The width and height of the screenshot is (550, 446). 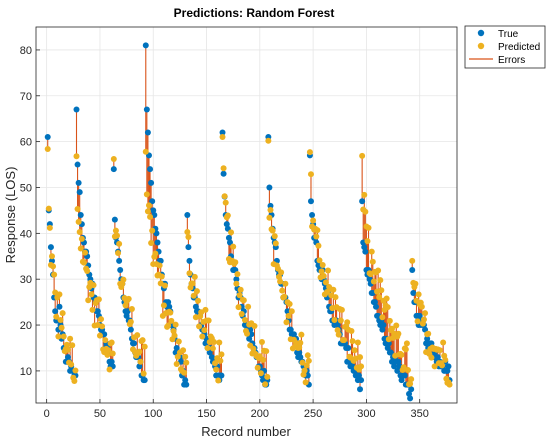 I want to click on x-tick-label: 150, so click(x=206, y=414).